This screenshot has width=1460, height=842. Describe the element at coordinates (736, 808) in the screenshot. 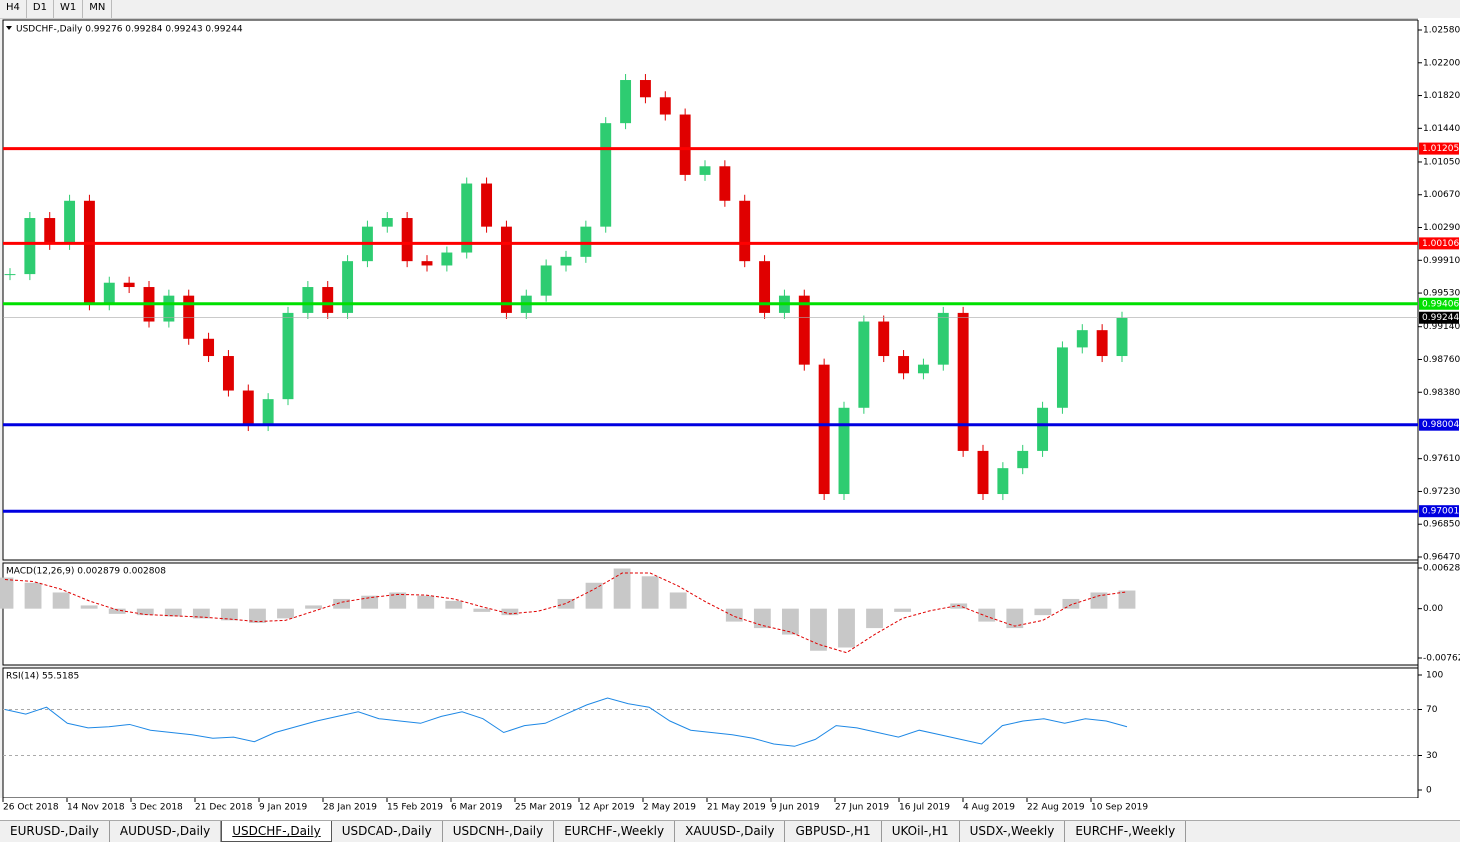

I see `date-label: 21 May 2019` at that location.